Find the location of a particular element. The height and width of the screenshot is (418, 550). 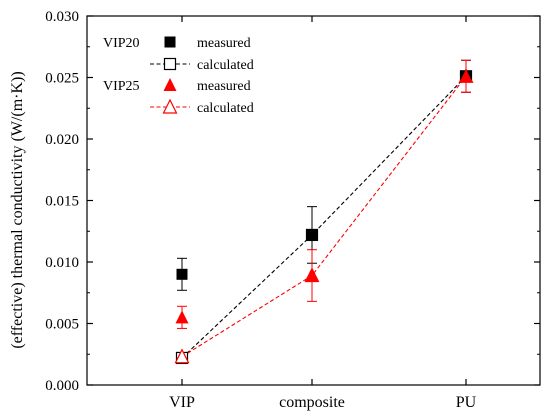

legend-group-title: VIP20 is located at coordinates (121, 43).